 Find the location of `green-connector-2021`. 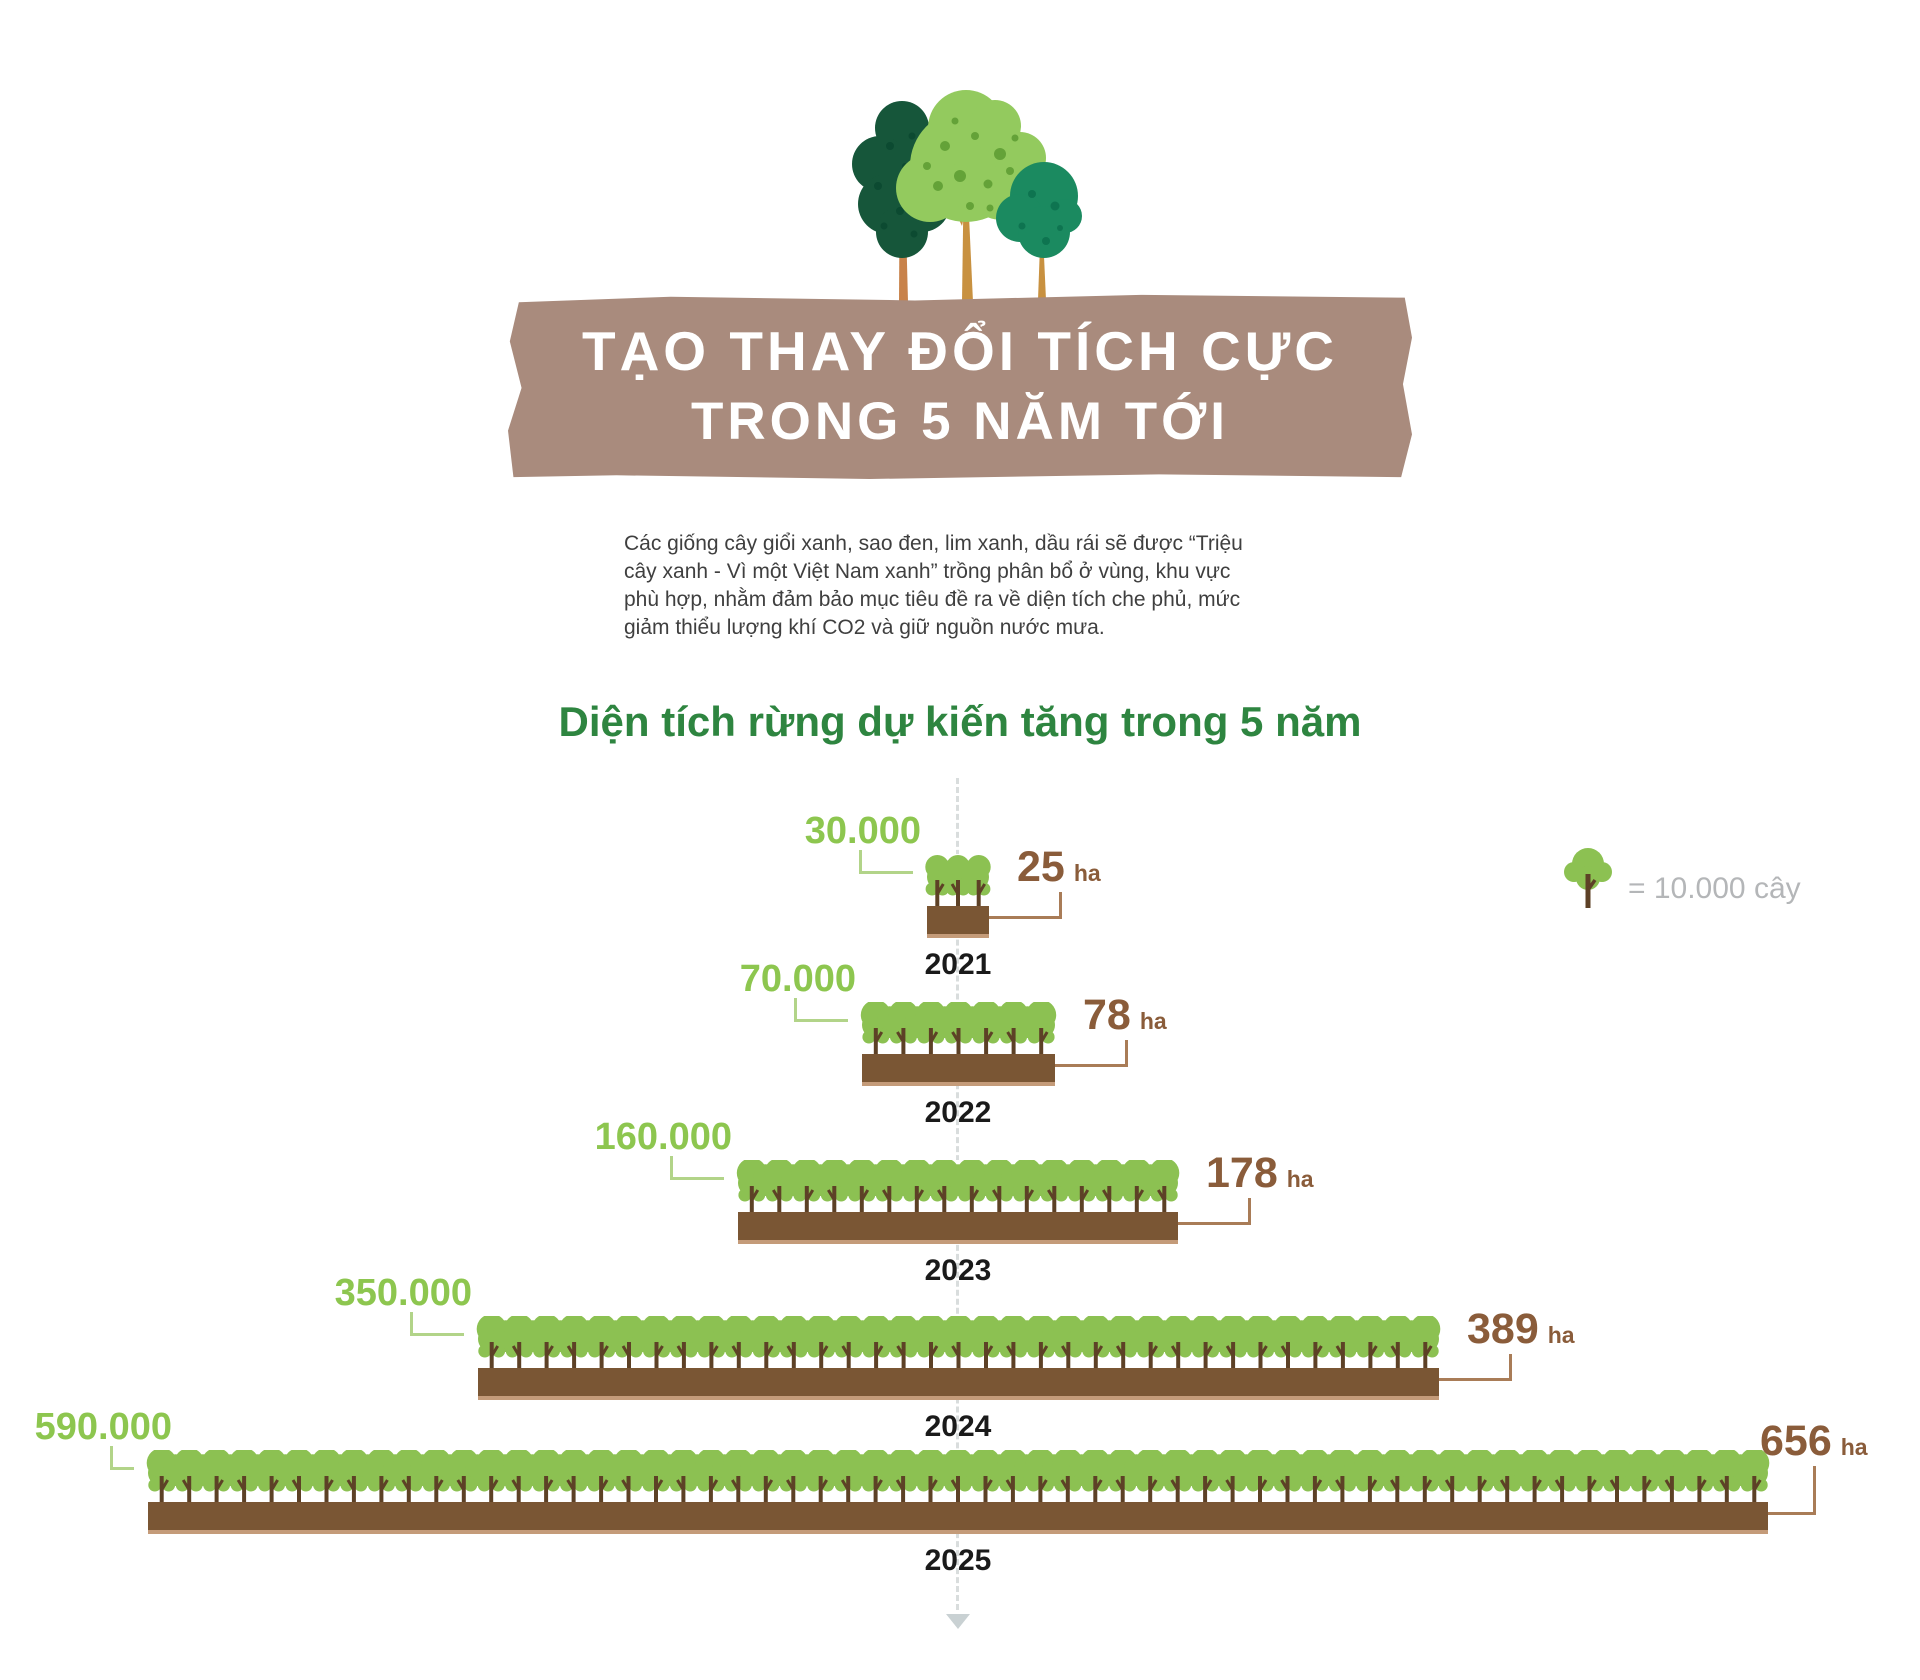

green-connector-2021 is located at coordinates (893, 862).